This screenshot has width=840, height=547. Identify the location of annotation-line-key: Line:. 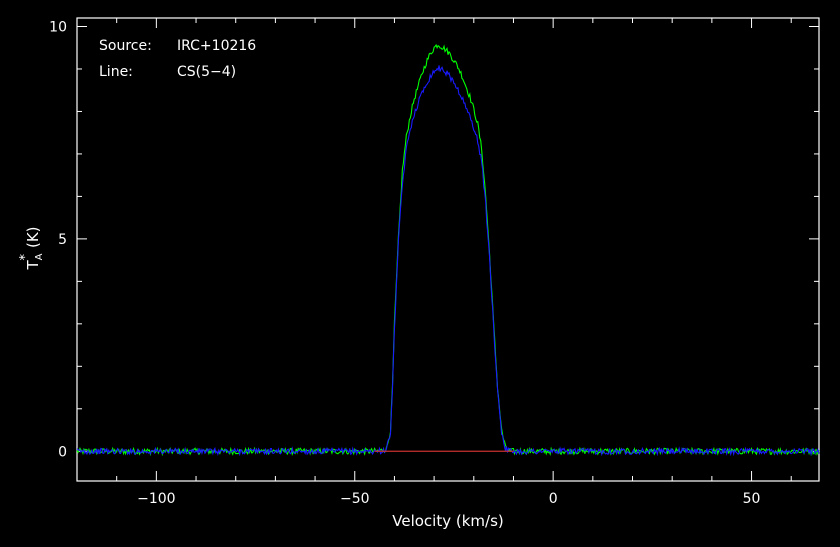
(116, 72).